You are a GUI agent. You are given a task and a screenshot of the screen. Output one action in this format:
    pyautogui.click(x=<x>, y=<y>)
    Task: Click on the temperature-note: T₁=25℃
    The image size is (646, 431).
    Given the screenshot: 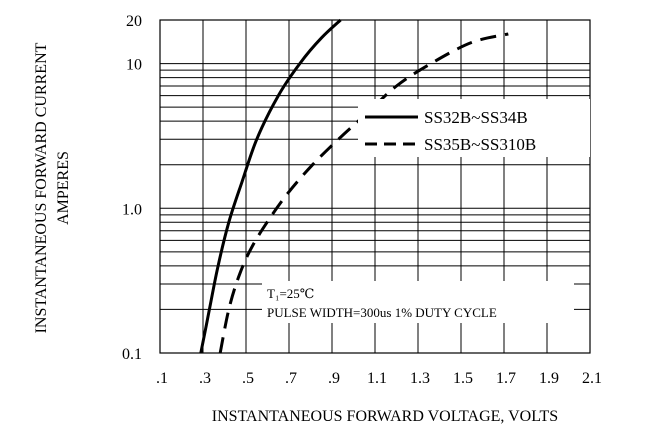 What is the action you would take?
    pyautogui.click(x=290, y=293)
    